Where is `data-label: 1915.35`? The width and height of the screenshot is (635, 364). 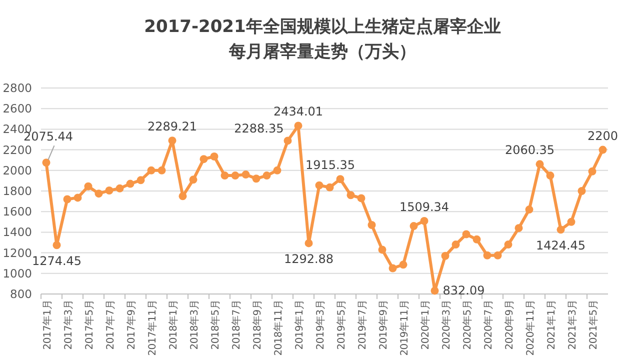
data-label: 1915.35 is located at coordinates (330, 165).